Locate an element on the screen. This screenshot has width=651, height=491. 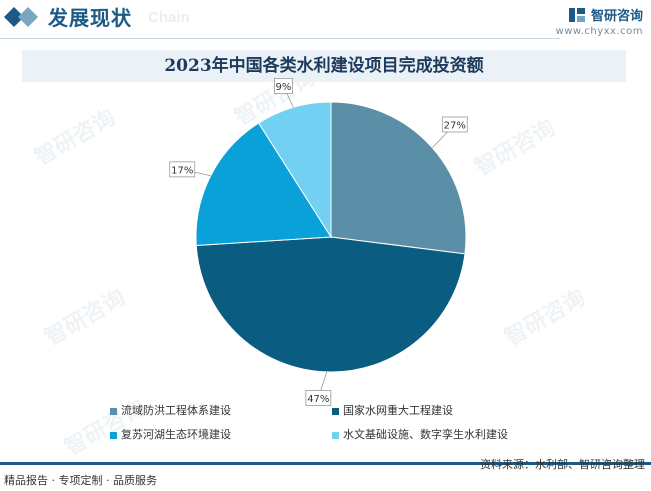
footer-divider is located at coordinates (325, 463).